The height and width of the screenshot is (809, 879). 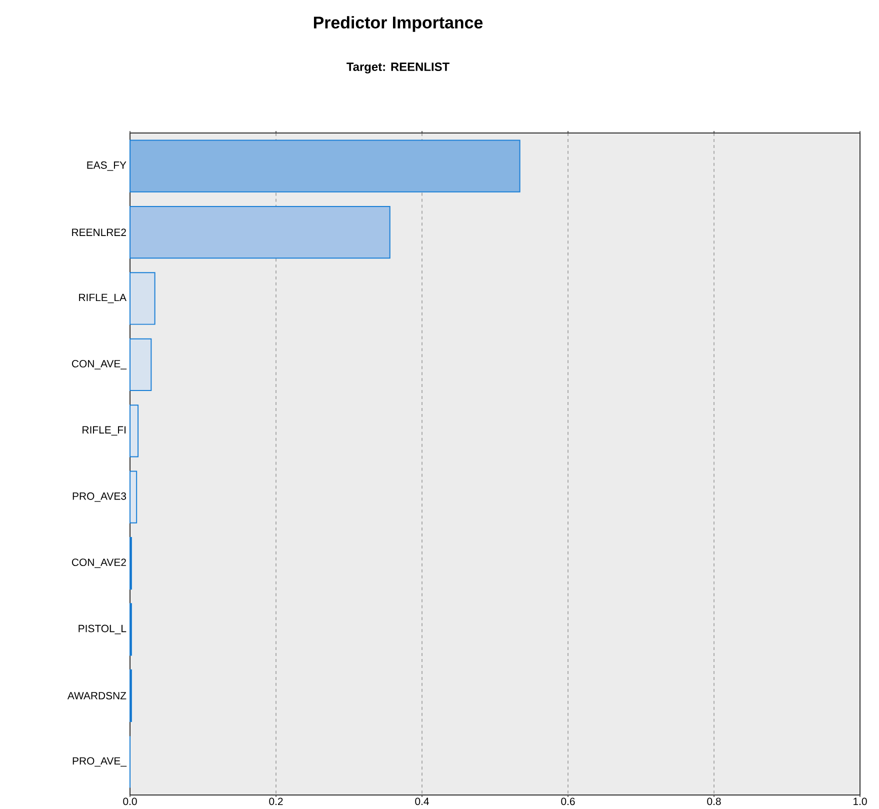 What do you see at coordinates (99, 497) in the screenshot?
I see `y-tick-label: PRO_AVE3` at bounding box center [99, 497].